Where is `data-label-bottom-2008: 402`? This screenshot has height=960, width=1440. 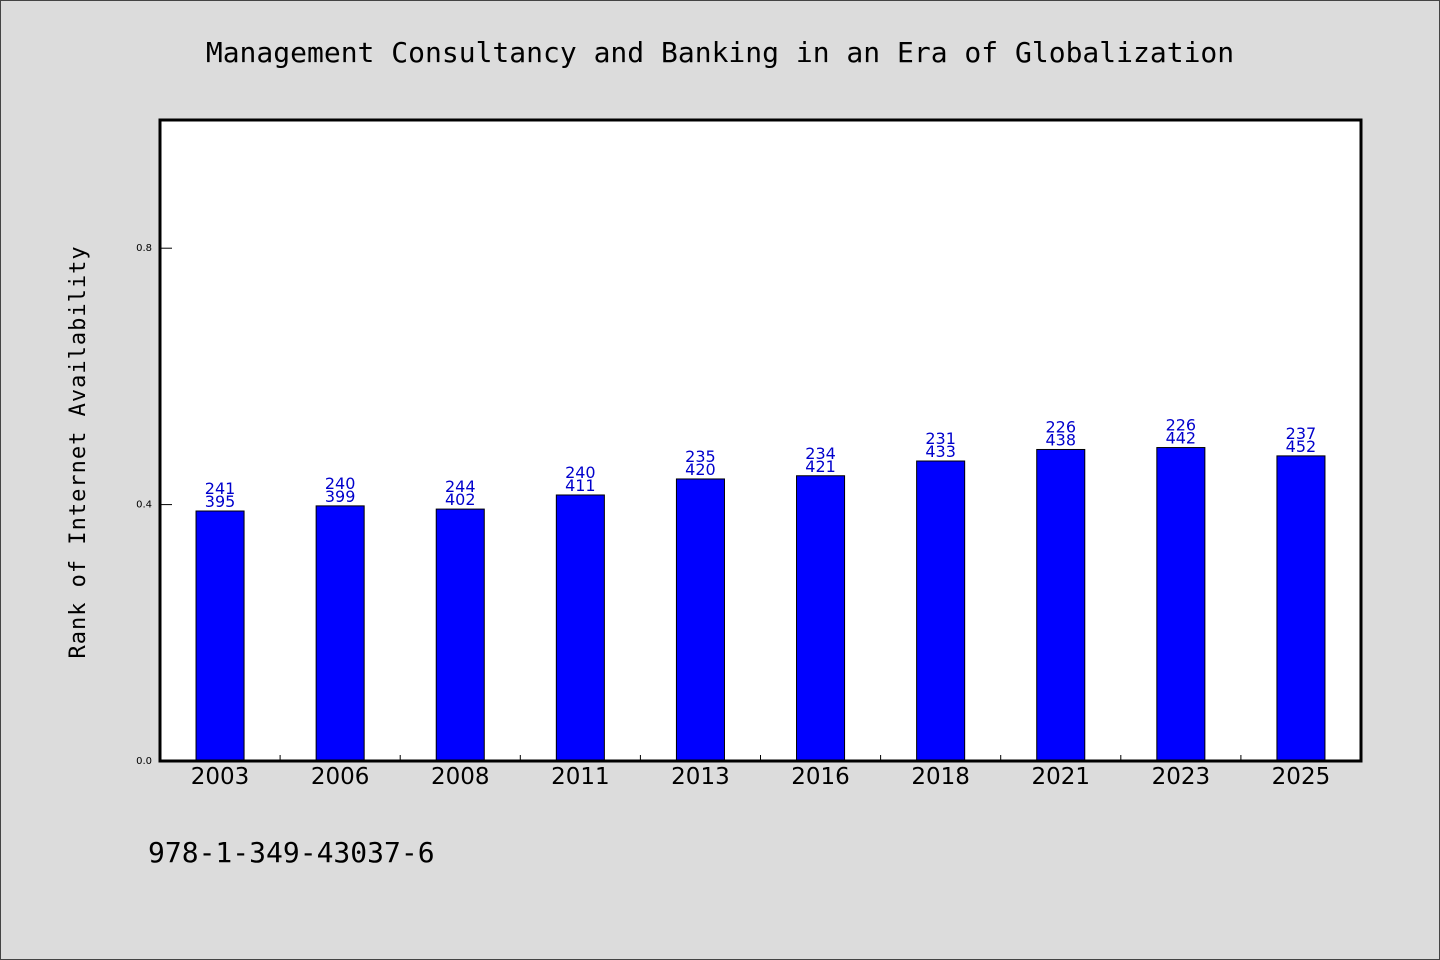
data-label-bottom-2008: 402 is located at coordinates (460, 499).